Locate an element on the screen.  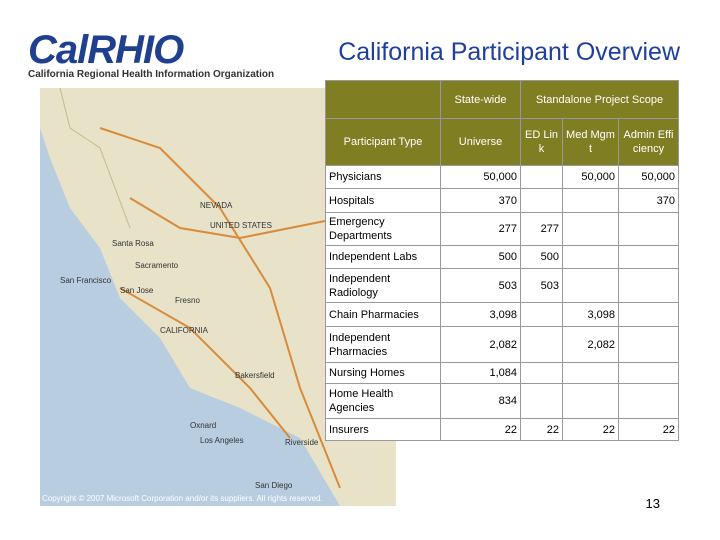
map-label: Sacramento is located at coordinates (157, 265).